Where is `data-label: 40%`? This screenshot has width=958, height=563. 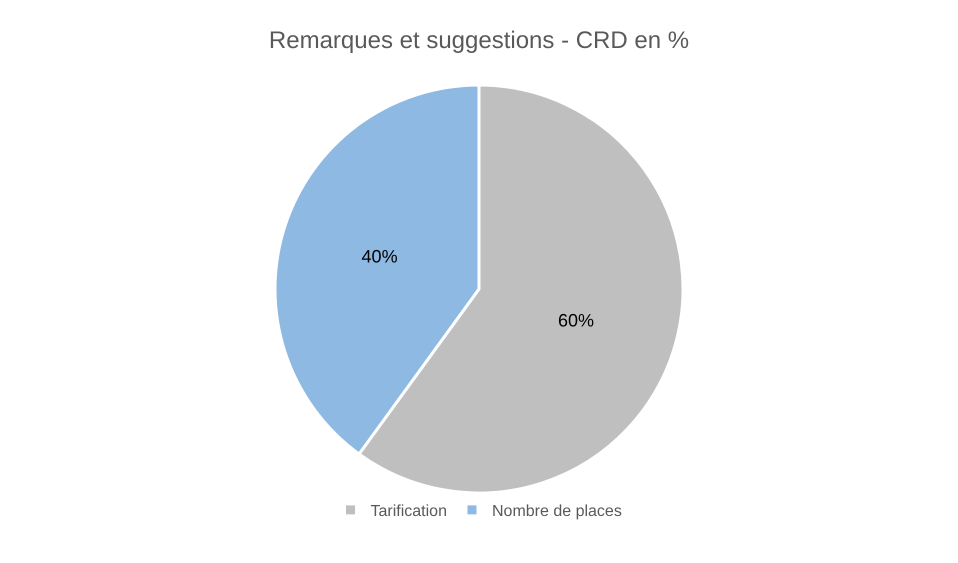
data-label: 40% is located at coordinates (380, 256).